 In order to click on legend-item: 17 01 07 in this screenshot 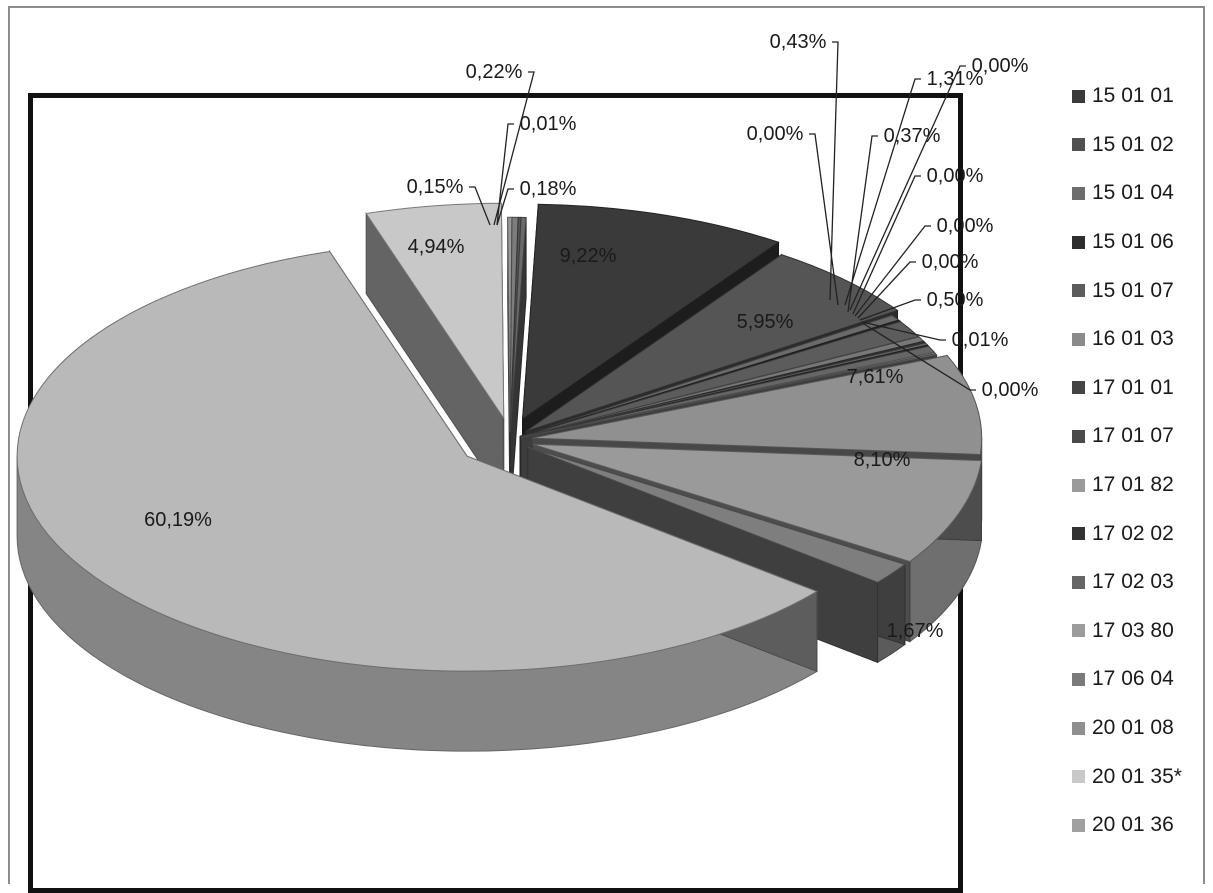, I will do `click(1127, 436)`.